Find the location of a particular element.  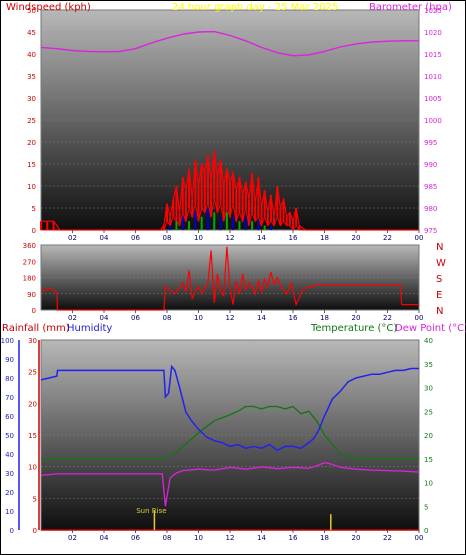

barometer-tick-label: 985 is located at coordinates (430, 187).